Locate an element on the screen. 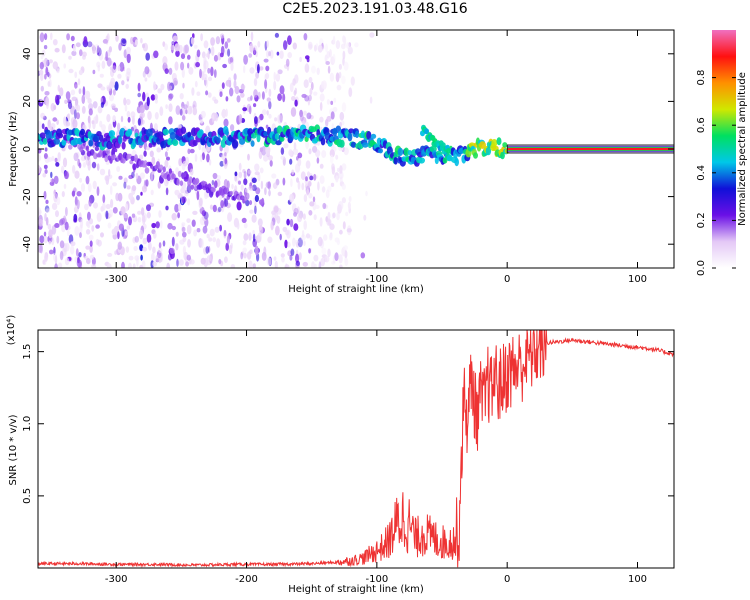 Image resolution: width=750 pixels, height=600 pixels. x-tick-label: 0 is located at coordinates (507, 579).